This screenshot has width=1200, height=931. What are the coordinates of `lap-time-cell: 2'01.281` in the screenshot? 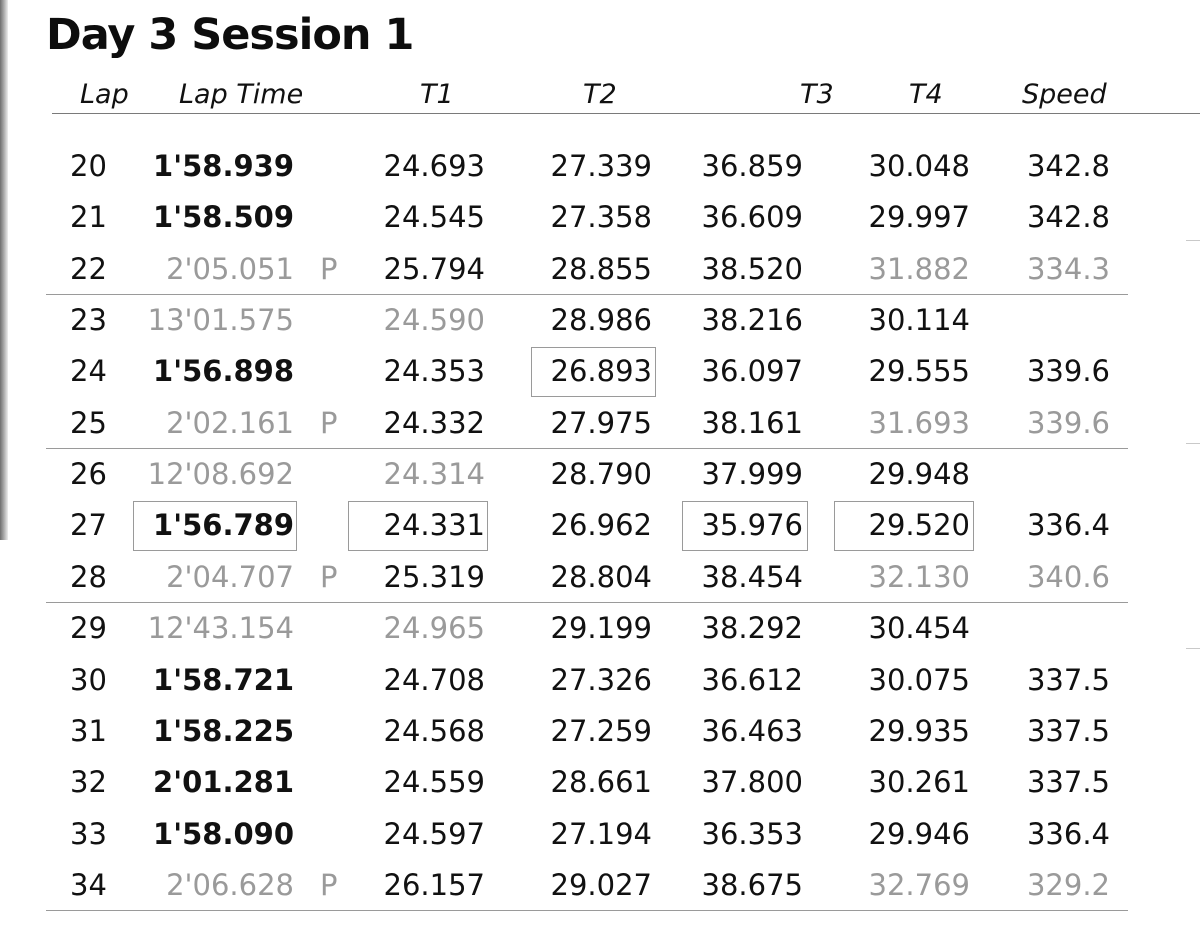 It's located at (223, 782).